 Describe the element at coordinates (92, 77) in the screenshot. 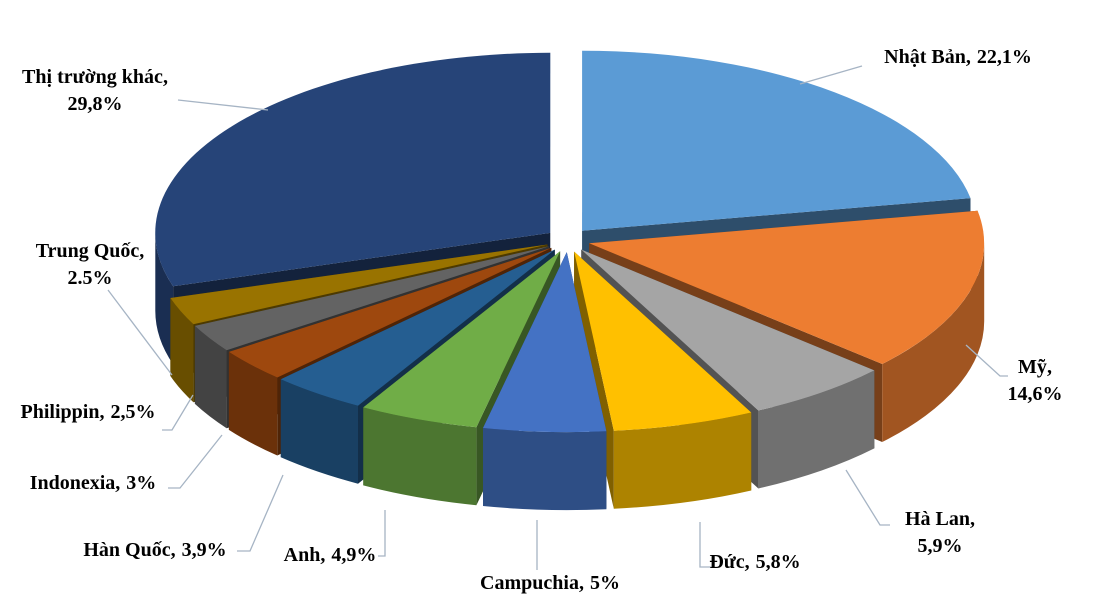

I see `category-label: Thị trường khác` at that location.